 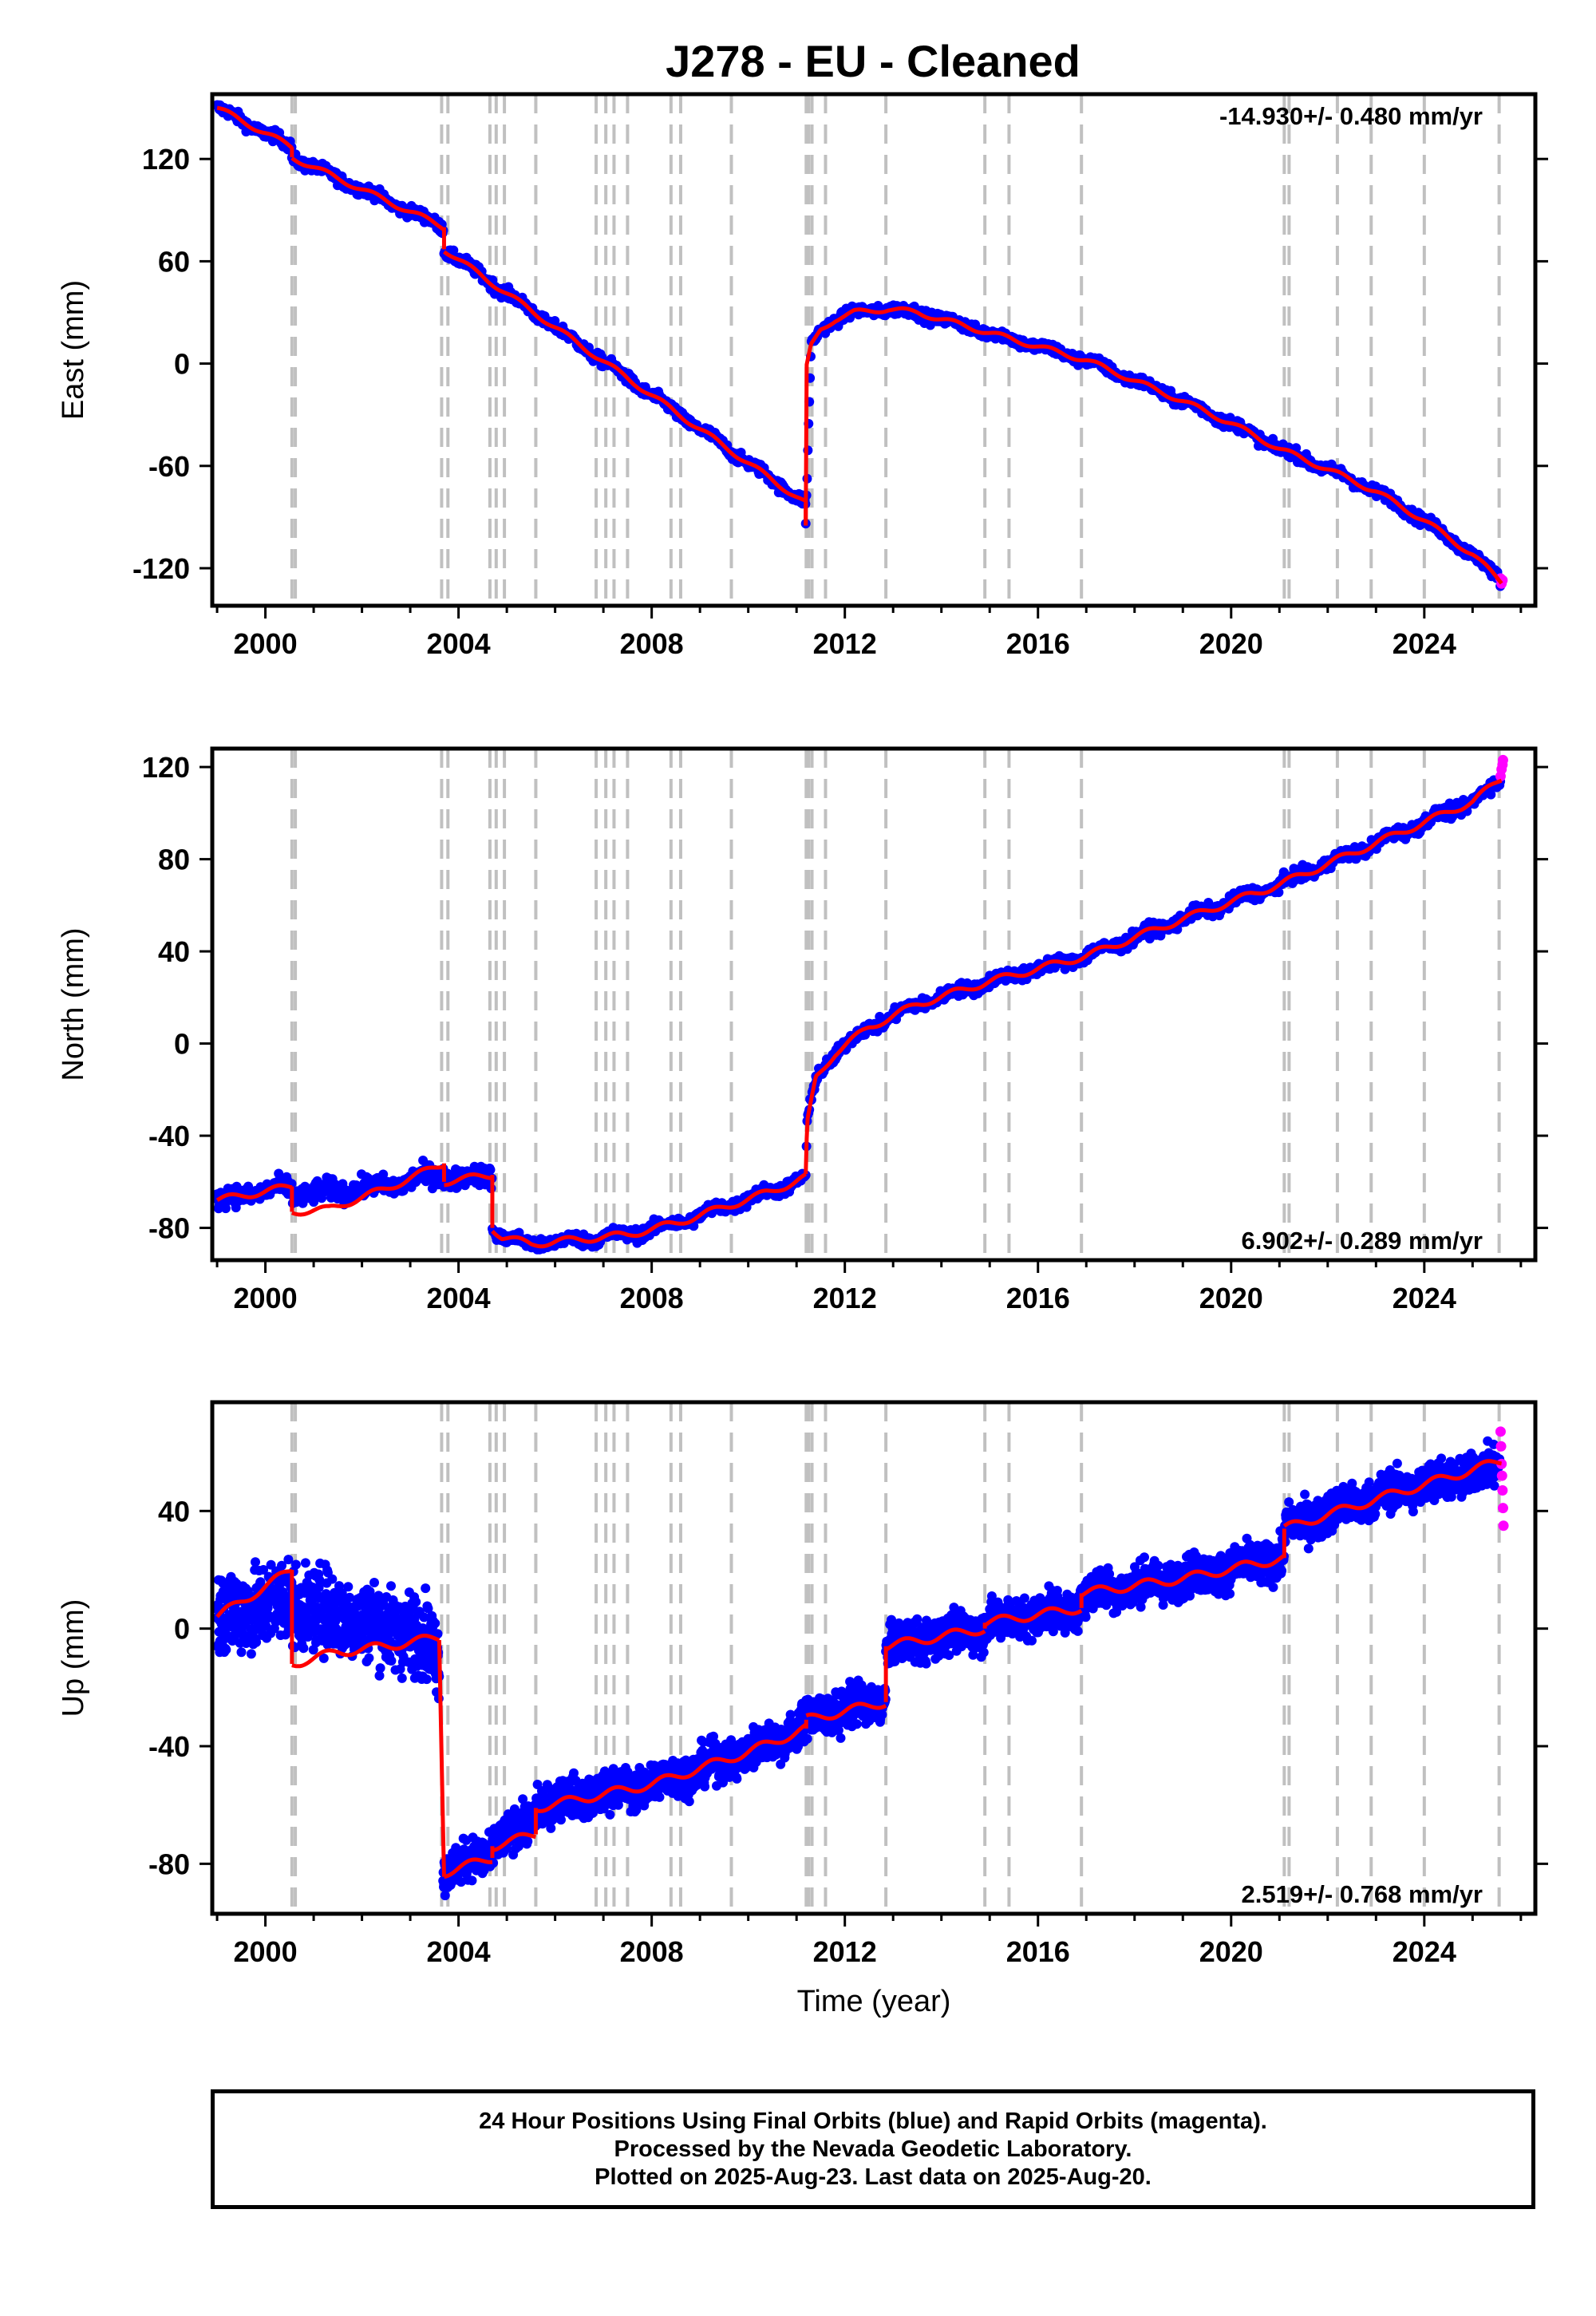 I want to click on east-y-tick-label: 0, so click(x=182, y=364).